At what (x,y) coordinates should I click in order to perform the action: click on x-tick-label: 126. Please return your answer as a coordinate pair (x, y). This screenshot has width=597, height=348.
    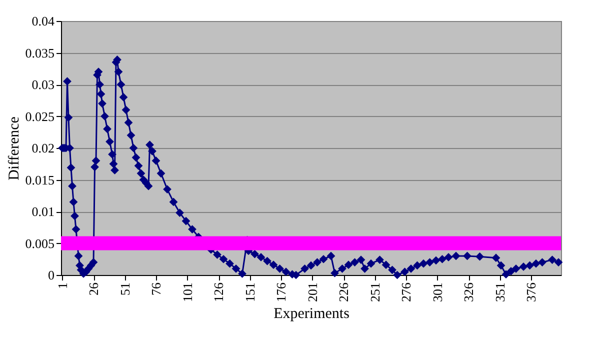
    Looking at the image, I should click on (218, 292).